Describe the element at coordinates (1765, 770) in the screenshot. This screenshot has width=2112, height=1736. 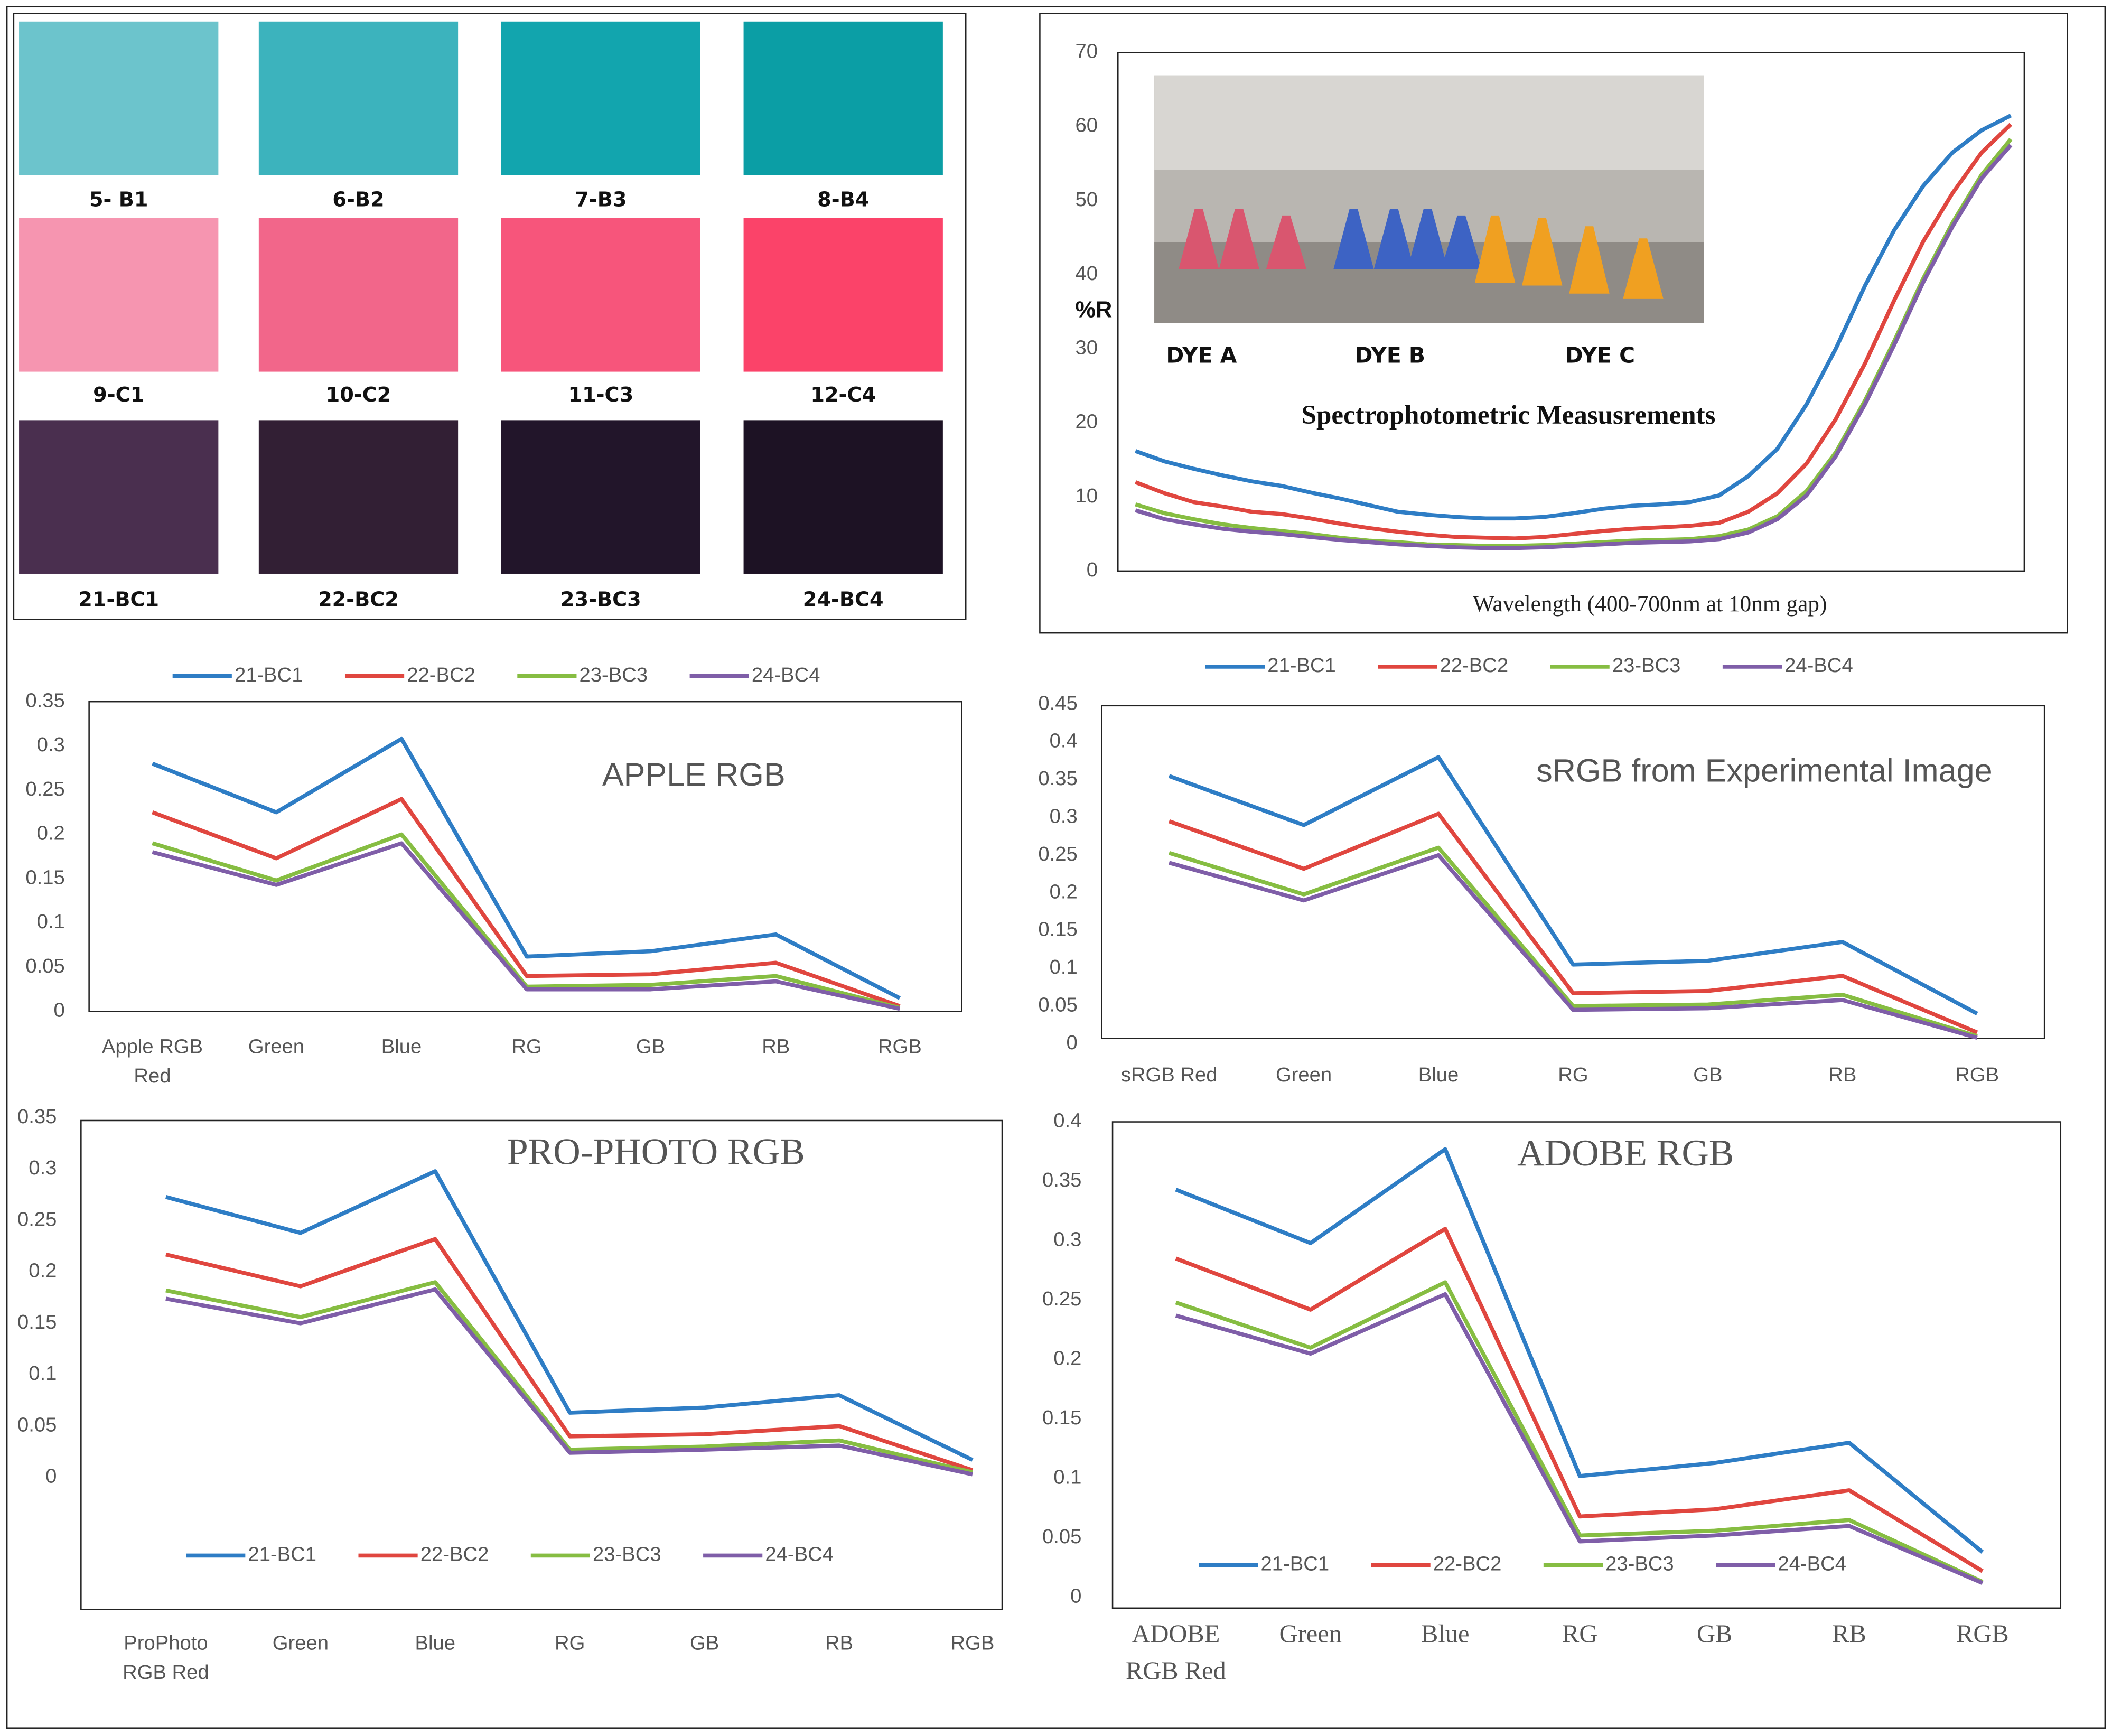
I see `chart-title: sRGB from Experimental Image` at that location.